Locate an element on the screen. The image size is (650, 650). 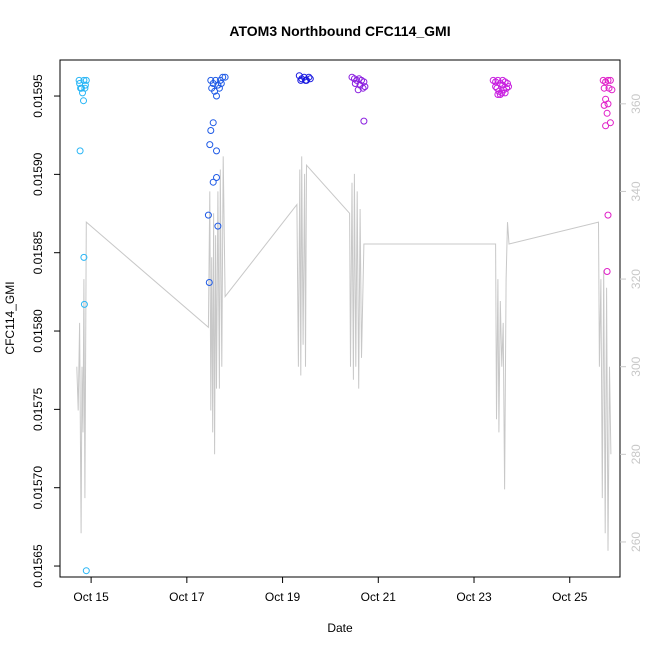
y-axis-label: CFC114_GMI is located at coordinates (10, 317).